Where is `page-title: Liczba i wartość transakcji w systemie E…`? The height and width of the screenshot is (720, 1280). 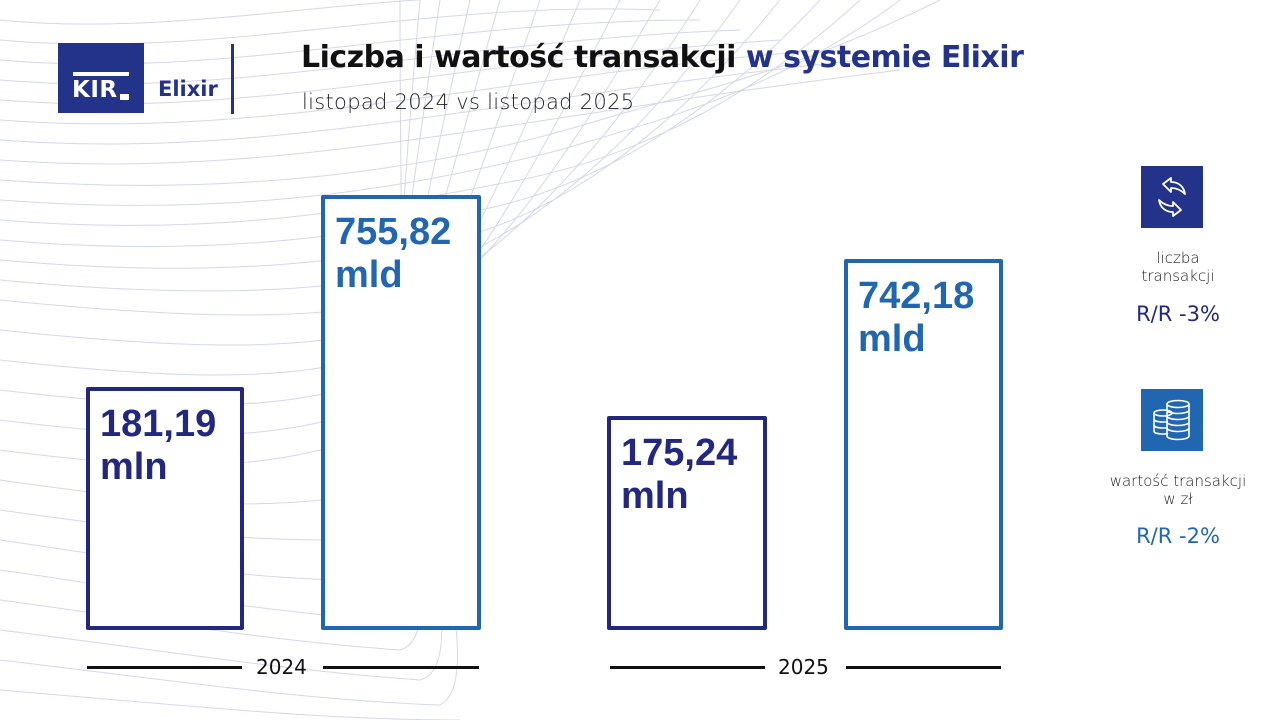
page-title: Liczba i wartość transakcji w systemie E… is located at coordinates (662, 57).